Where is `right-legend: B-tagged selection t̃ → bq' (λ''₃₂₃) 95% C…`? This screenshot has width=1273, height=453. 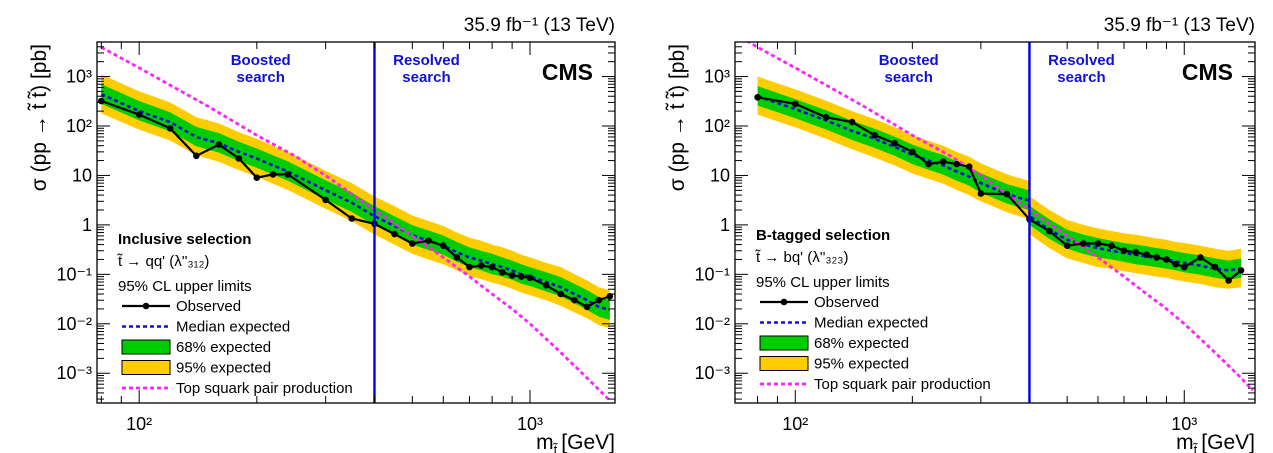
right-legend: B-tagged selection t̃ → bq' (λ''₃₂₃) 95% C… is located at coordinates (872, 310).